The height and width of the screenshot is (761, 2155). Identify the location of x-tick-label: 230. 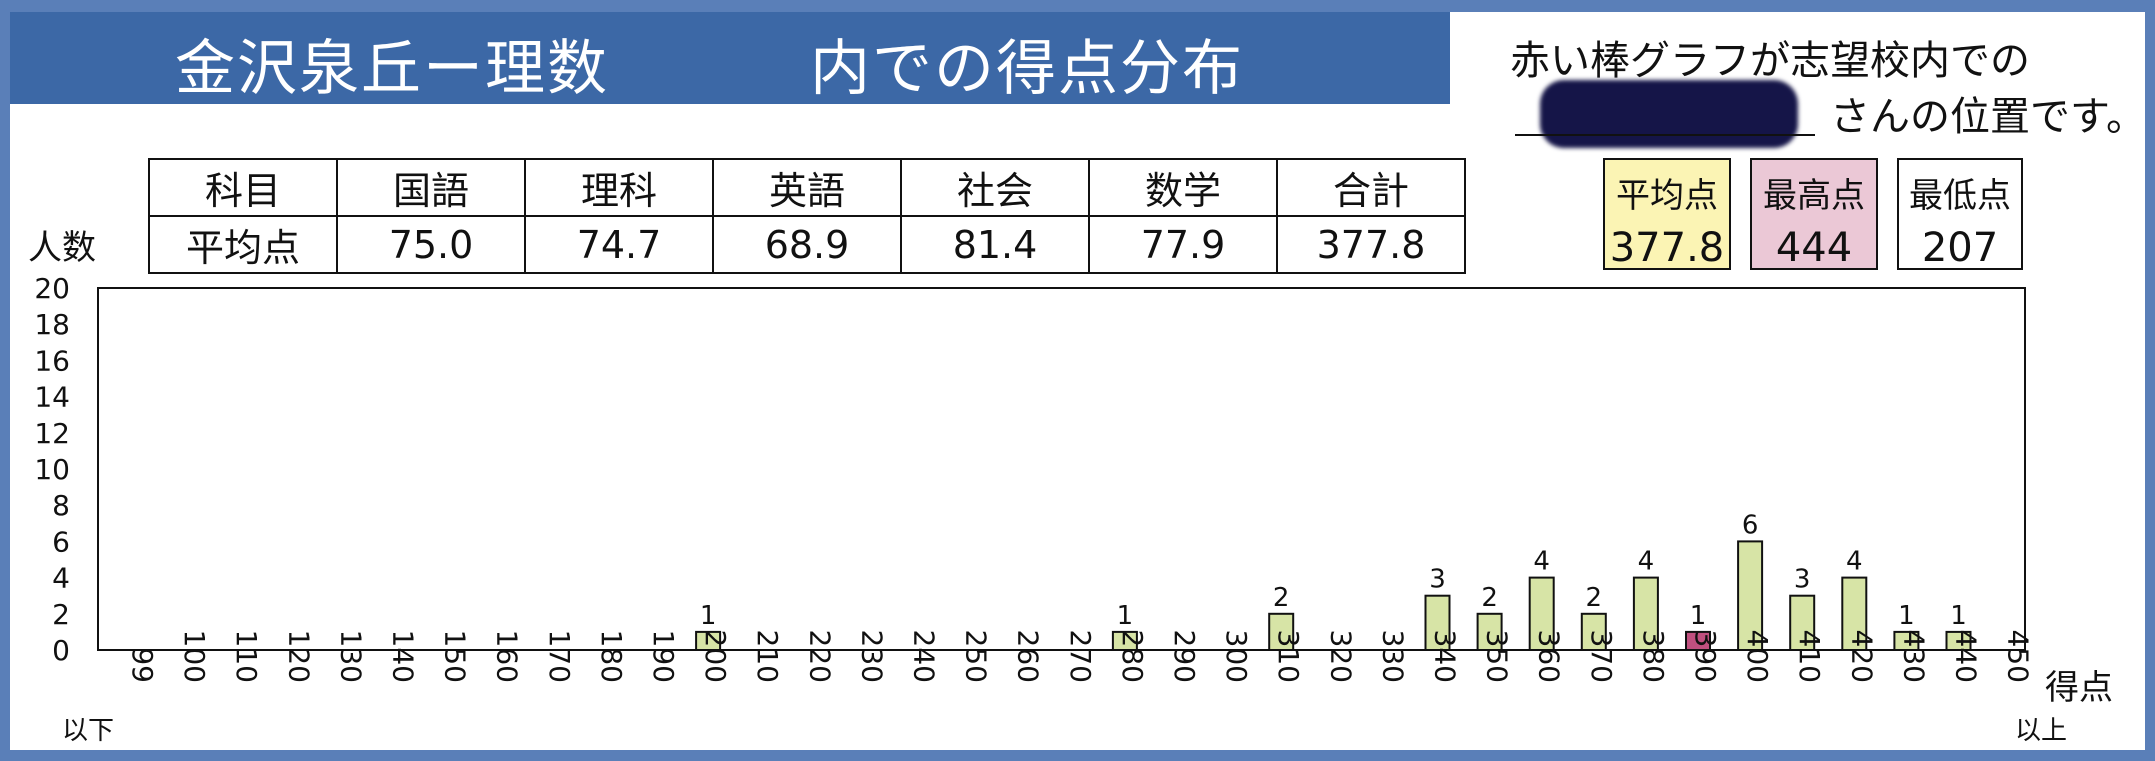
(871, 656).